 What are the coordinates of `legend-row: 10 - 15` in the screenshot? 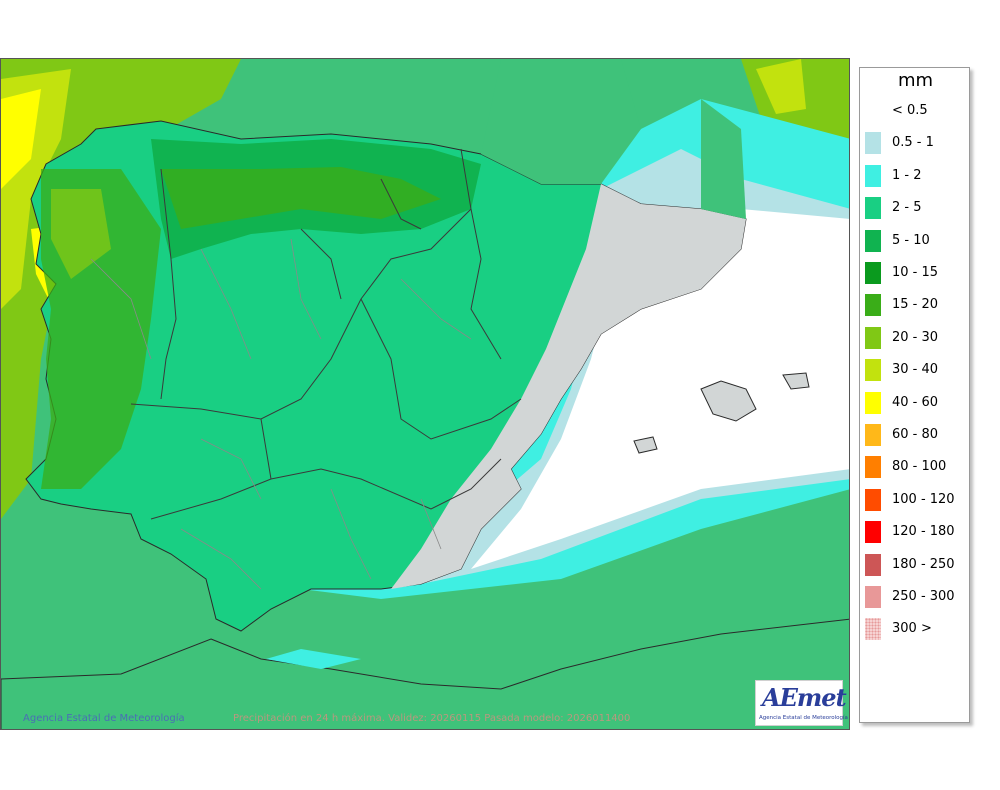 It's located at (915, 273).